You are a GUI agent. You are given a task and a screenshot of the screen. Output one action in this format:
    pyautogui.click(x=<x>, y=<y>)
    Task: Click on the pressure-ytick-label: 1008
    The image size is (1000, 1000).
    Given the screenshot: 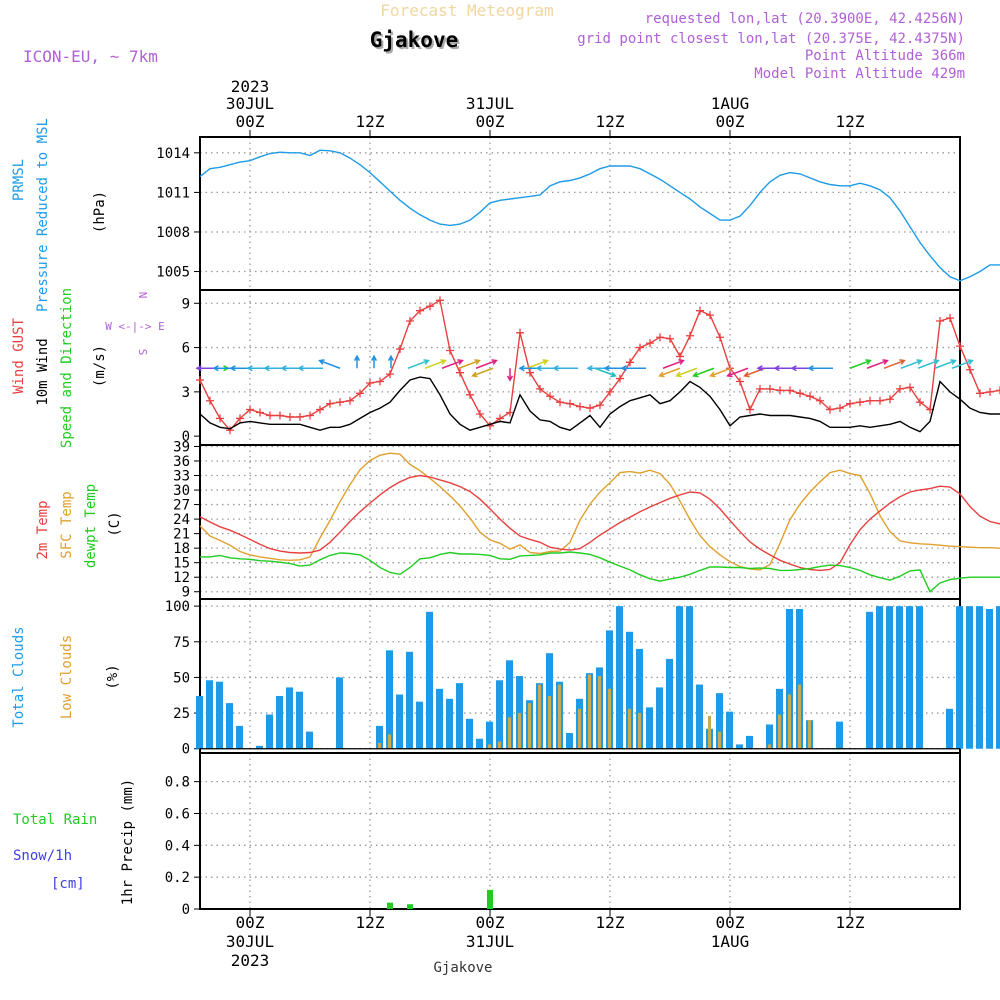 What is the action you would take?
    pyautogui.click(x=173, y=233)
    